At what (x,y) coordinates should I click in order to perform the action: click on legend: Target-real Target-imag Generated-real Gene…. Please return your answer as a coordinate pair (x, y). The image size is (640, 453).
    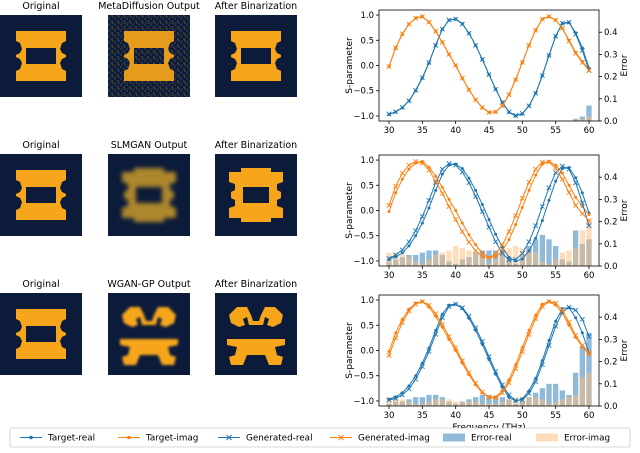
    Looking at the image, I should click on (320, 437).